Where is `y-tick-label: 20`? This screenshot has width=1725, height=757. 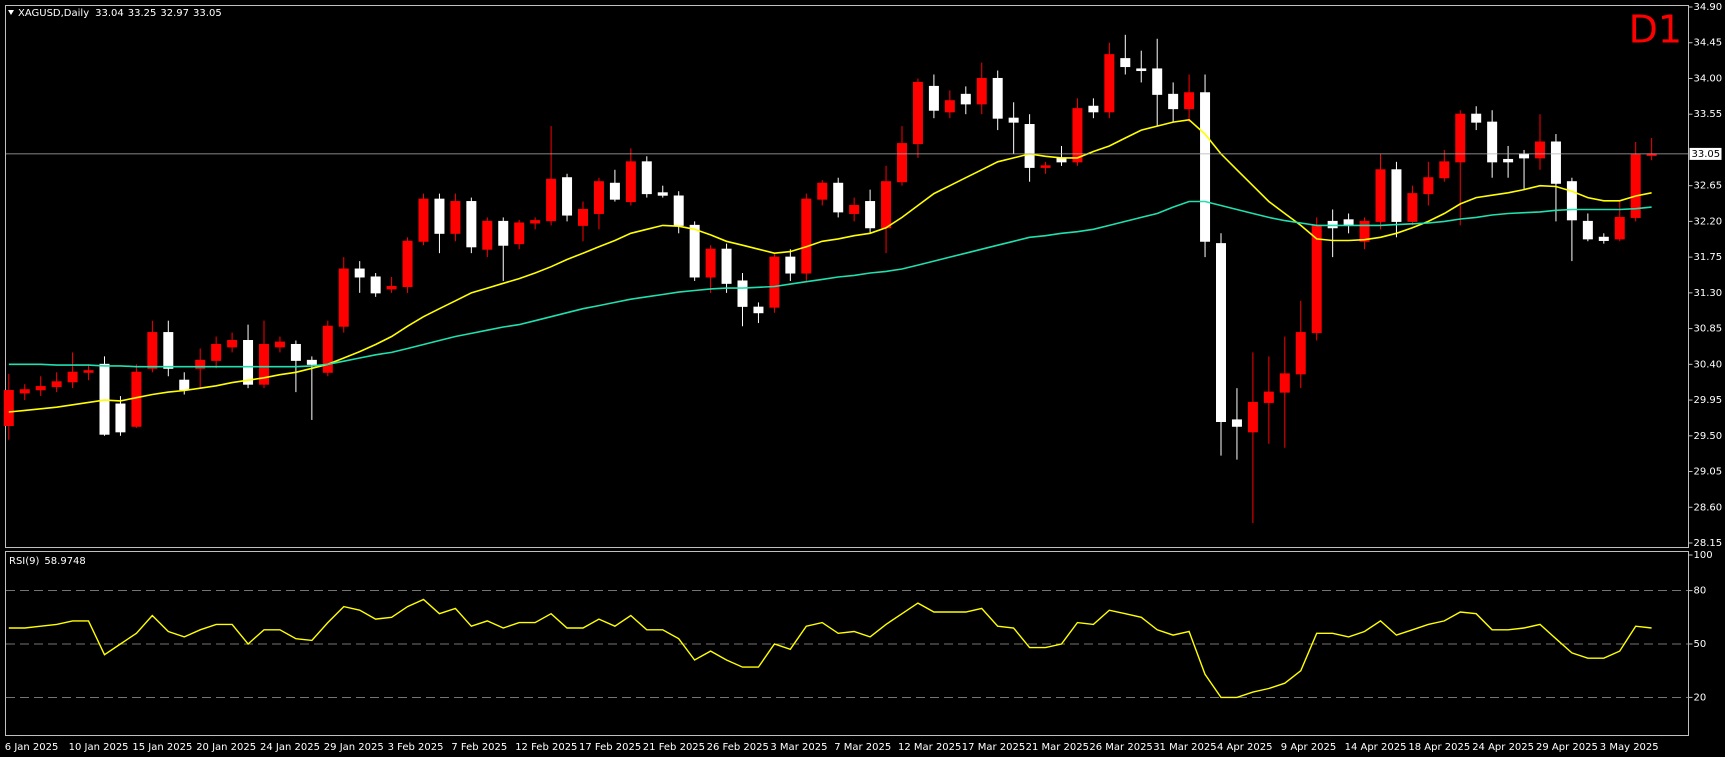
y-tick-label: 20 is located at coordinates (1700, 697).